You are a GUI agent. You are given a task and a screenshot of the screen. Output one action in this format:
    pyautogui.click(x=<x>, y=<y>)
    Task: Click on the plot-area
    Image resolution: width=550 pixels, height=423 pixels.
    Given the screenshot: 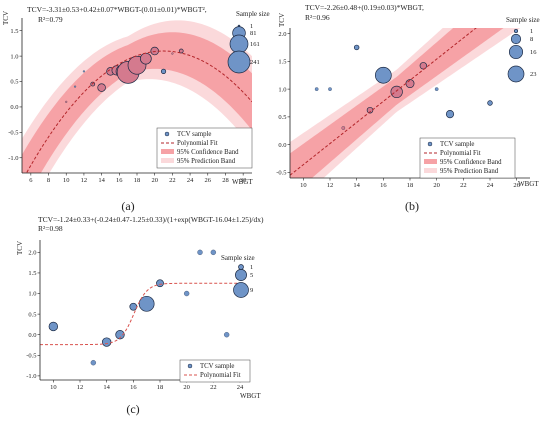 What is the action you would take?
    pyautogui.click(x=140, y=307)
    